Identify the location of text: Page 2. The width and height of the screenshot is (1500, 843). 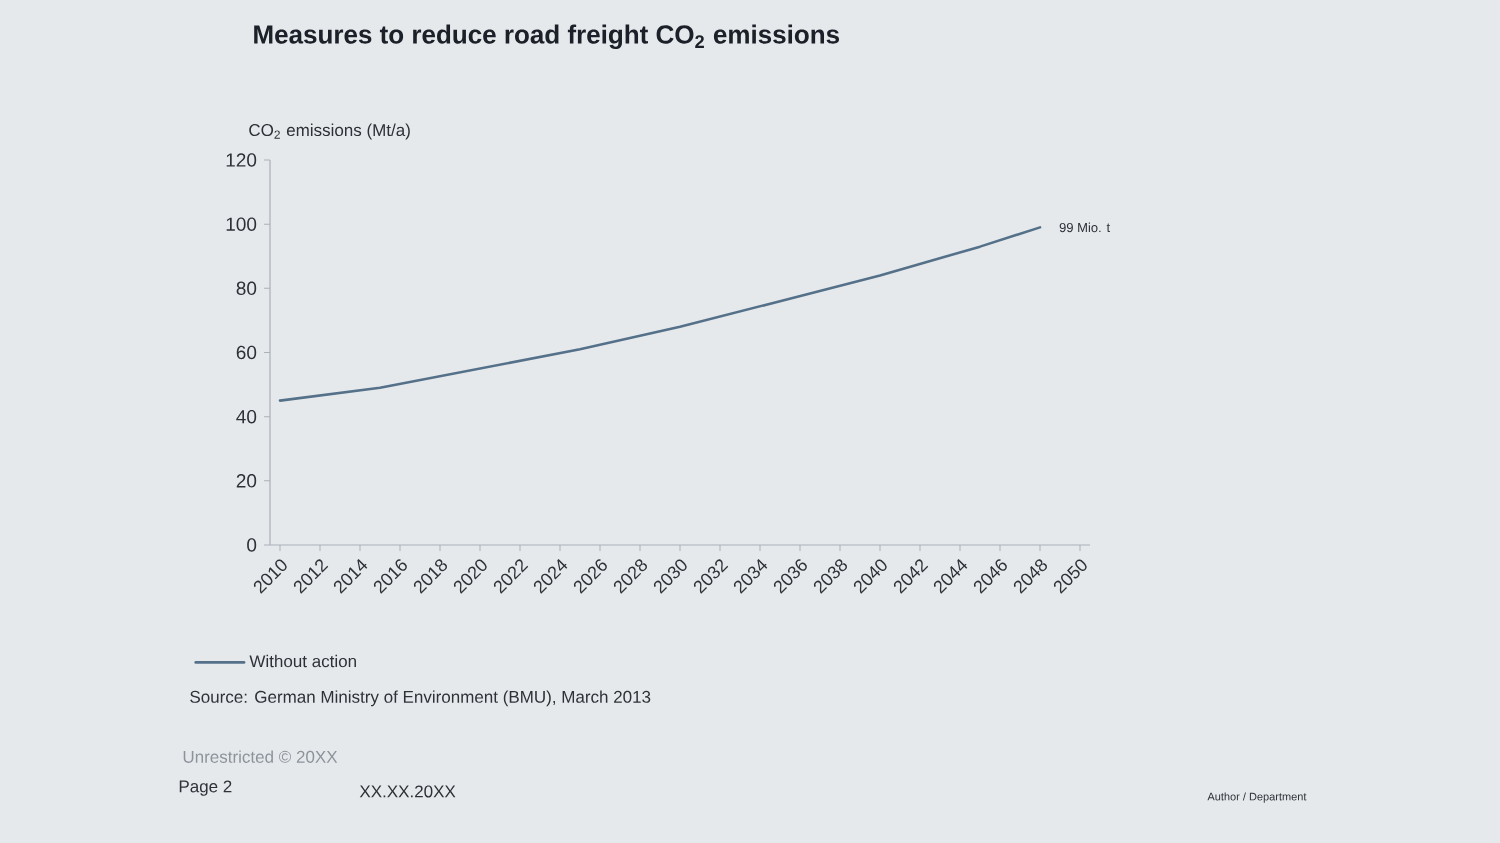
(205, 788).